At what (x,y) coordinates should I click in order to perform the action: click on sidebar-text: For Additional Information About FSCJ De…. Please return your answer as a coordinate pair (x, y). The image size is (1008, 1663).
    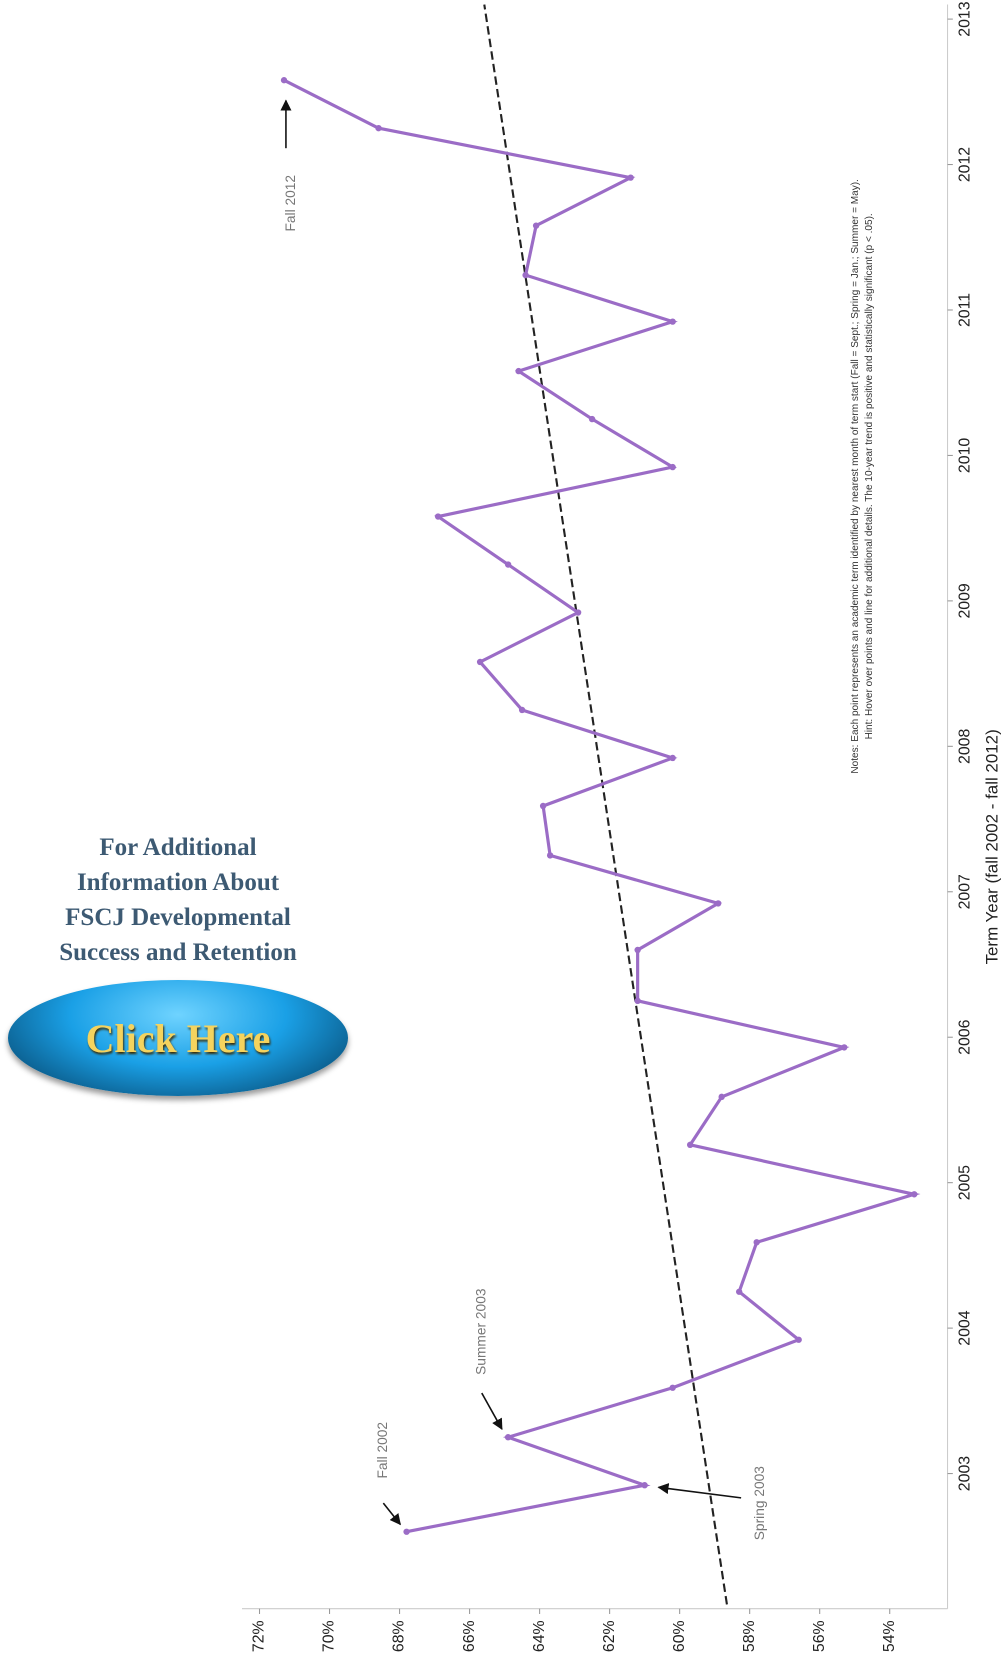
    Looking at the image, I should click on (178, 900).